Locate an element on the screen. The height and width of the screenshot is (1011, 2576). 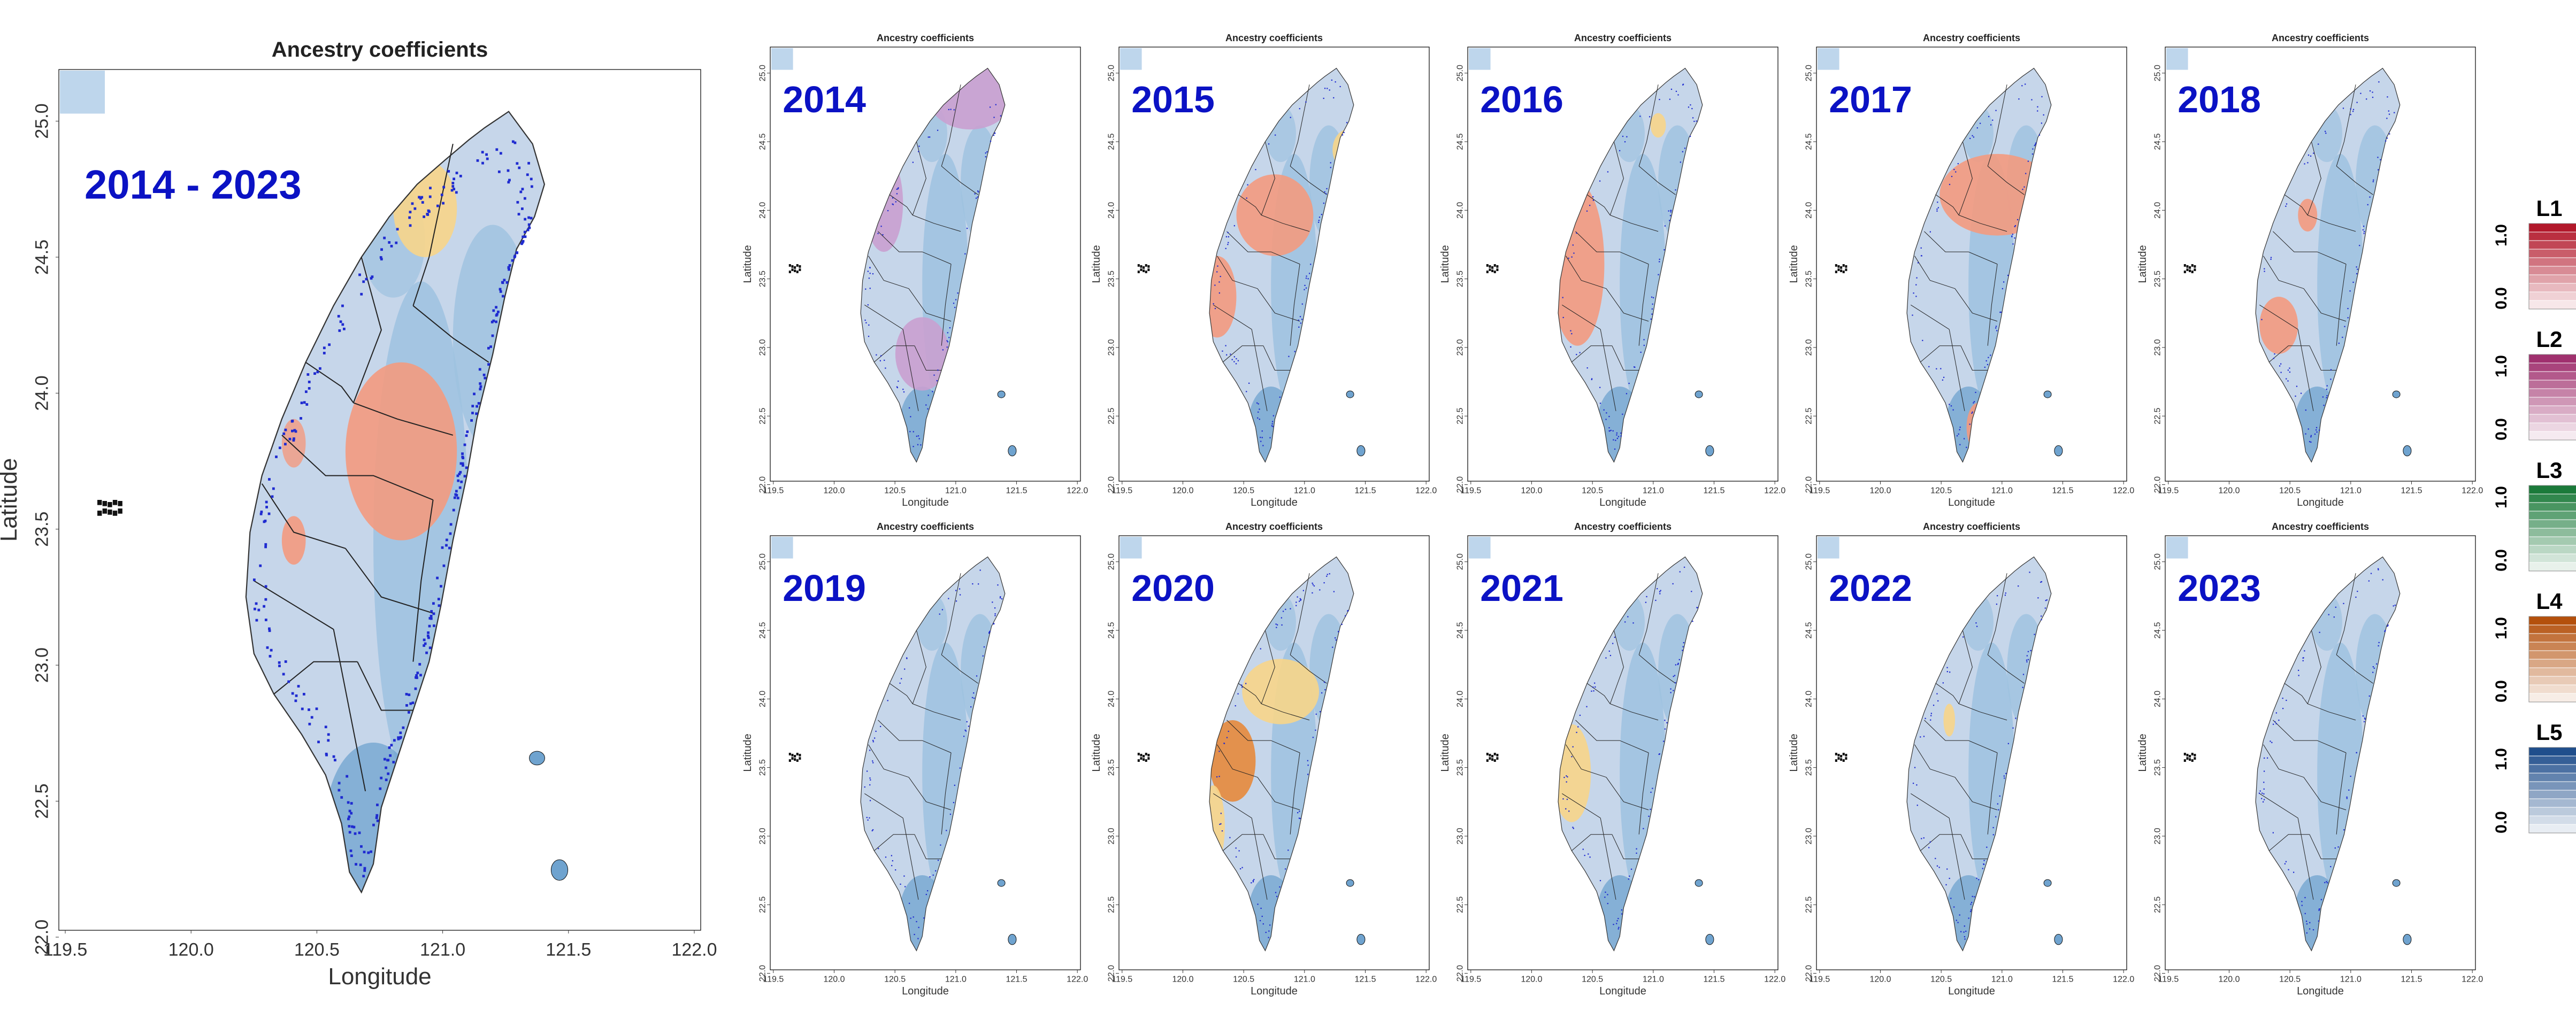
map-2022-x-tick: 121.5 is located at coordinates (2062, 979).